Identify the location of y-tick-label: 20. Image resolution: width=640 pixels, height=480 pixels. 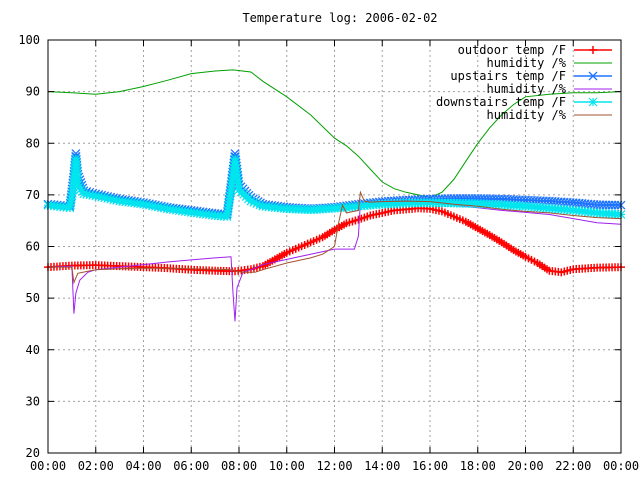
(33, 453).